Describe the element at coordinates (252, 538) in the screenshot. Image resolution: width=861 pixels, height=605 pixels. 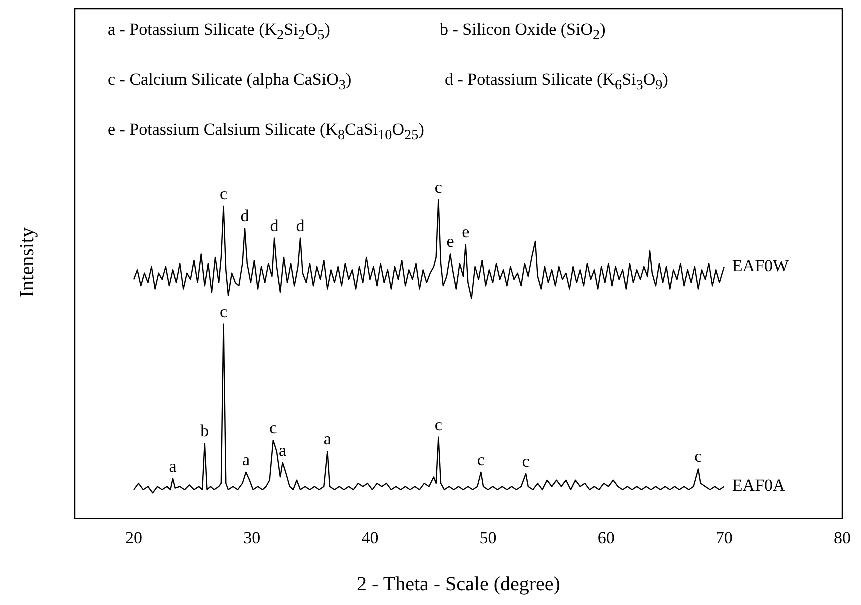
I see `x-tick-label: 30` at that location.